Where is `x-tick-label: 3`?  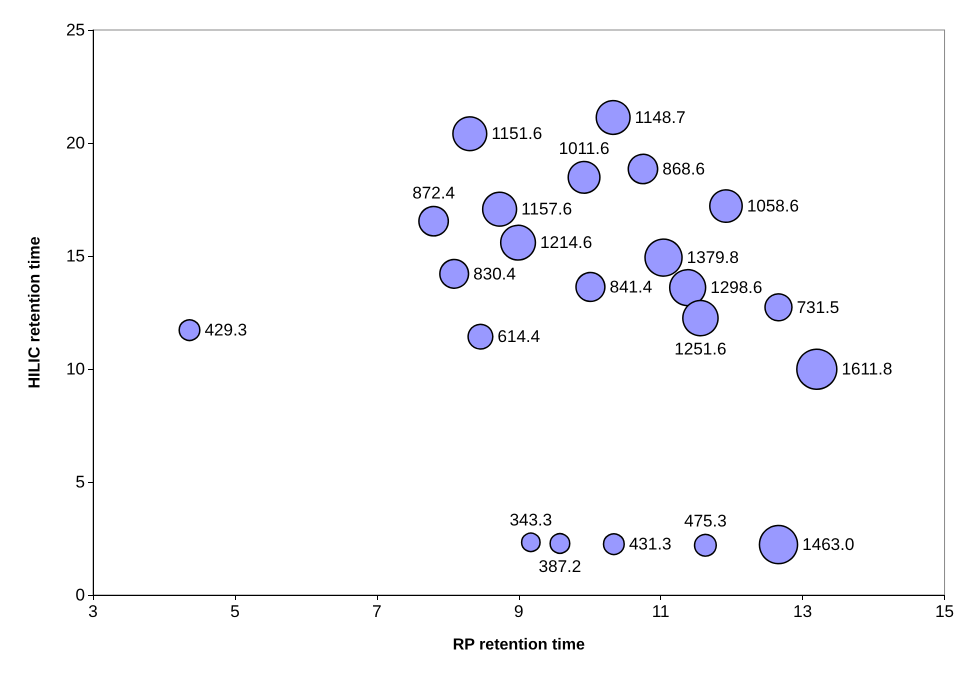 x-tick-label: 3 is located at coordinates (93, 611).